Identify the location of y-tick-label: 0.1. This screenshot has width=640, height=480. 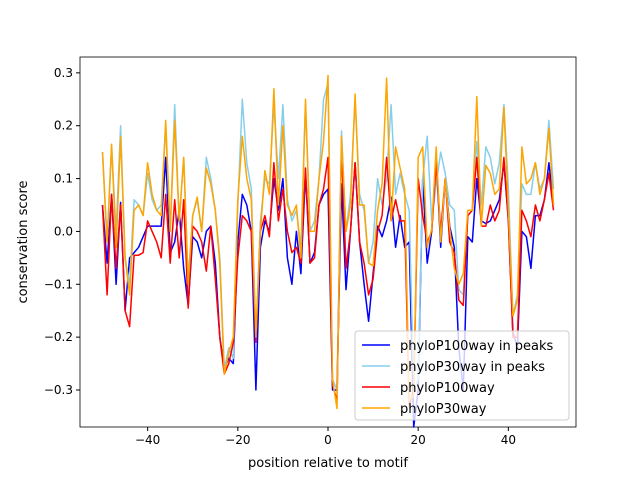
(63, 179).